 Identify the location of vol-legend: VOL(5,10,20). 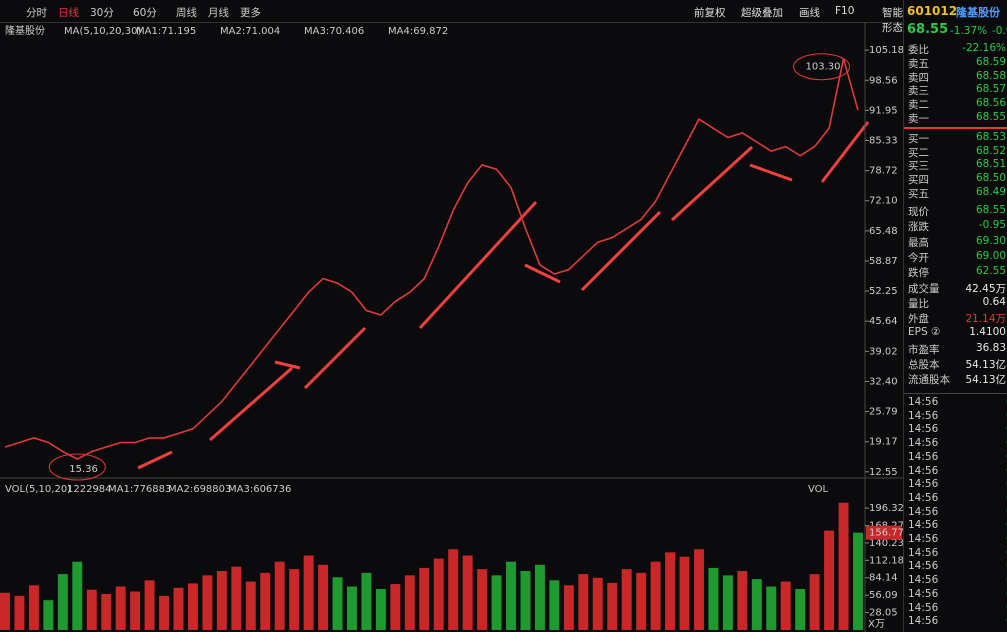
(38, 489).